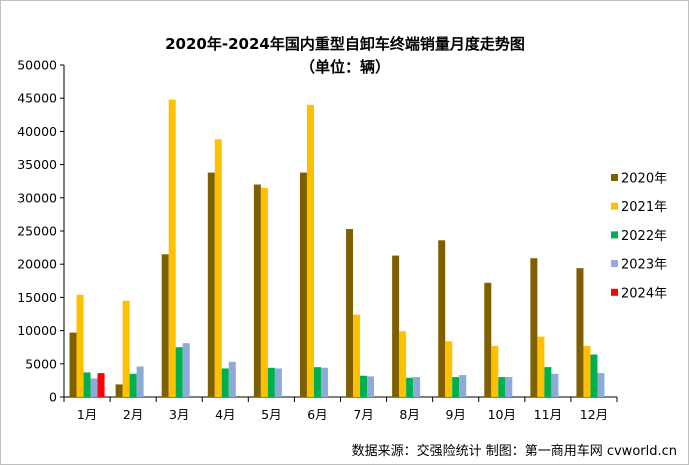  I want to click on y-tick-label: 40000, so click(37, 131).